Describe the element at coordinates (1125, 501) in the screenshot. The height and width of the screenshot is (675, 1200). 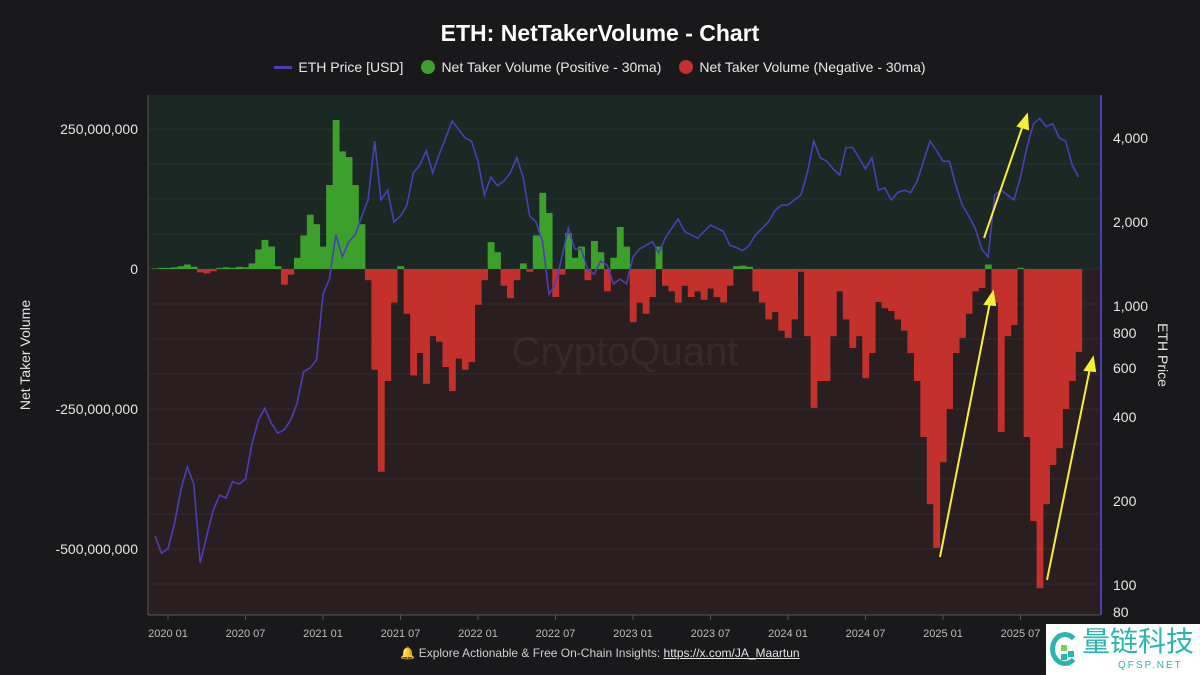
I see `right-tick-label: 200` at that location.